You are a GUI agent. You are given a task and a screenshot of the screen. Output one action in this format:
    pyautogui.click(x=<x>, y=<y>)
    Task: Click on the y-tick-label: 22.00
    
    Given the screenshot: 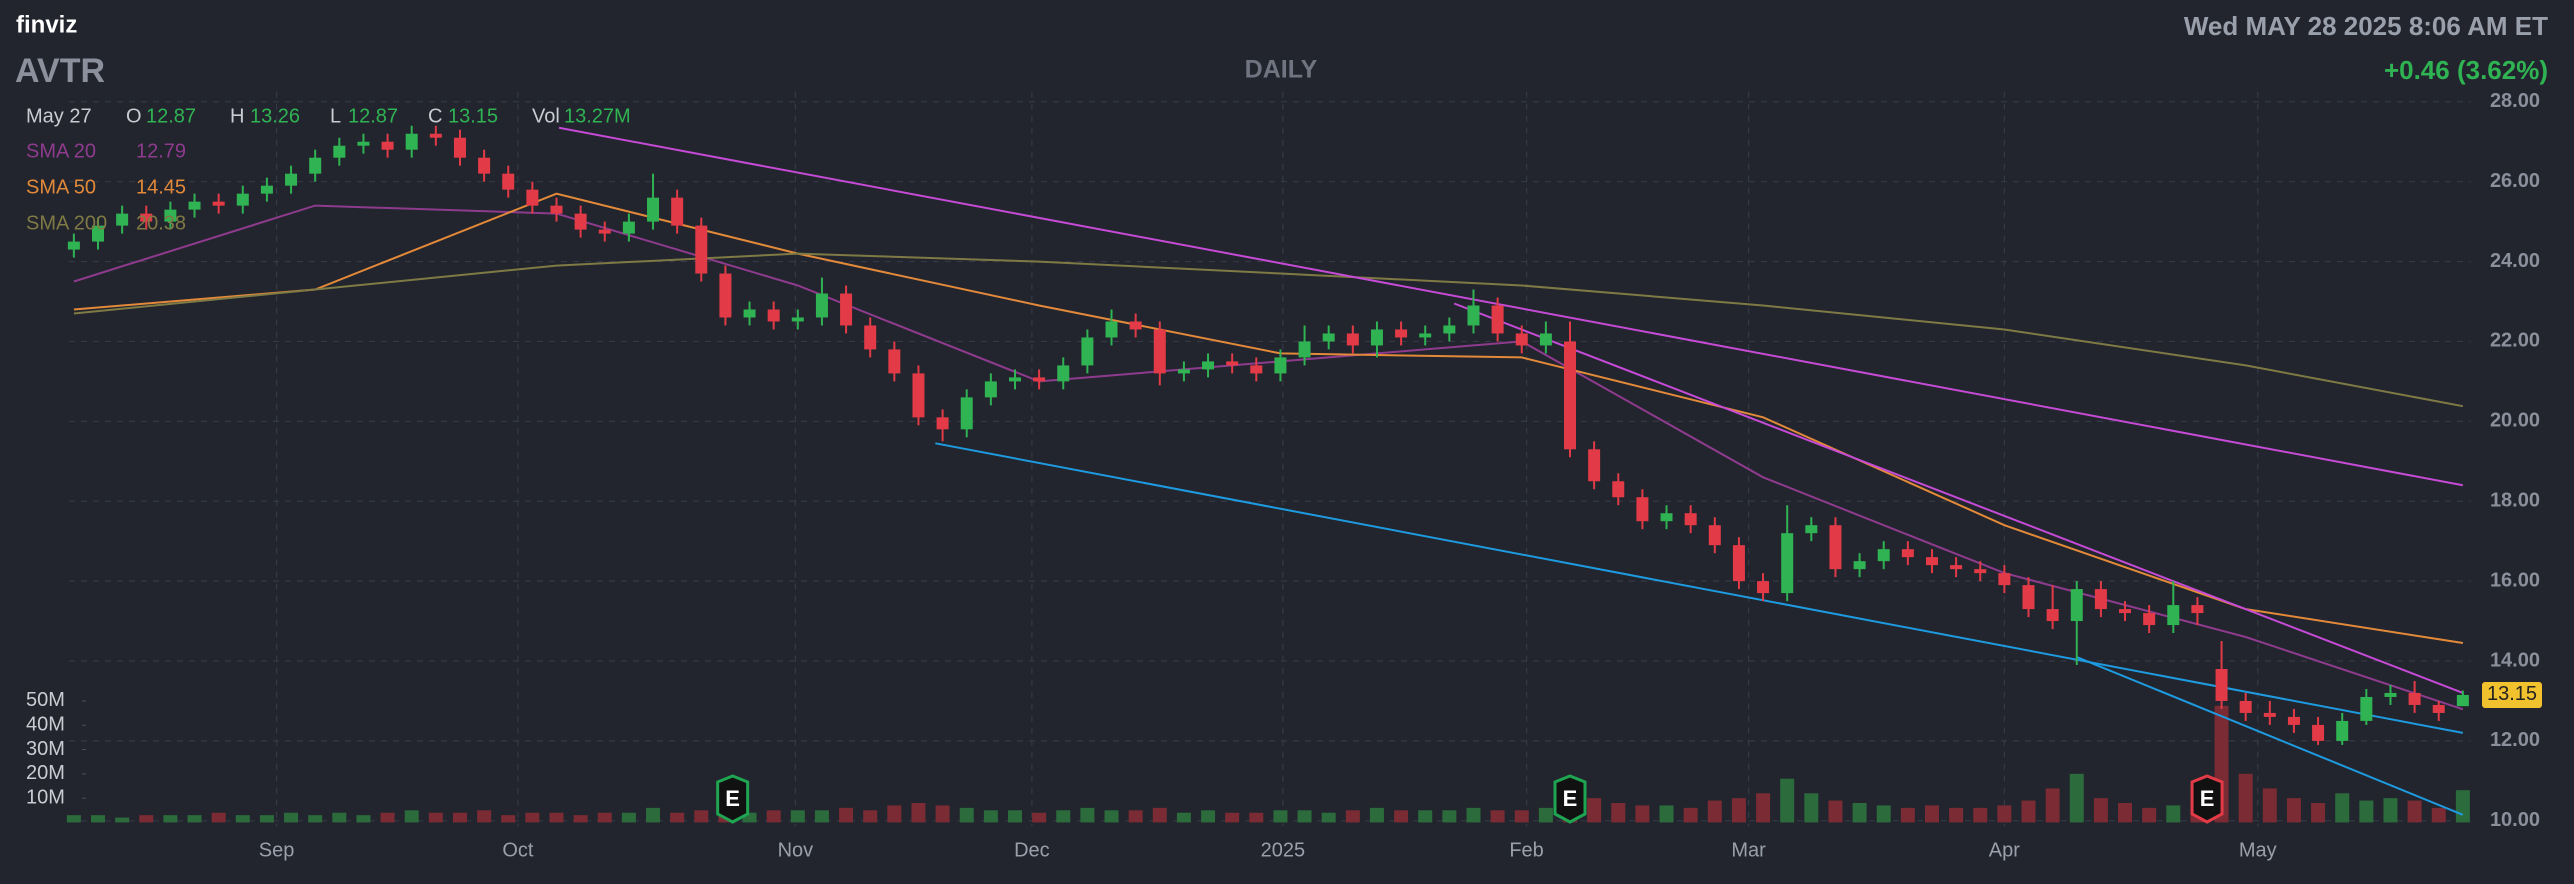 What is the action you would take?
    pyautogui.click(x=2515, y=341)
    